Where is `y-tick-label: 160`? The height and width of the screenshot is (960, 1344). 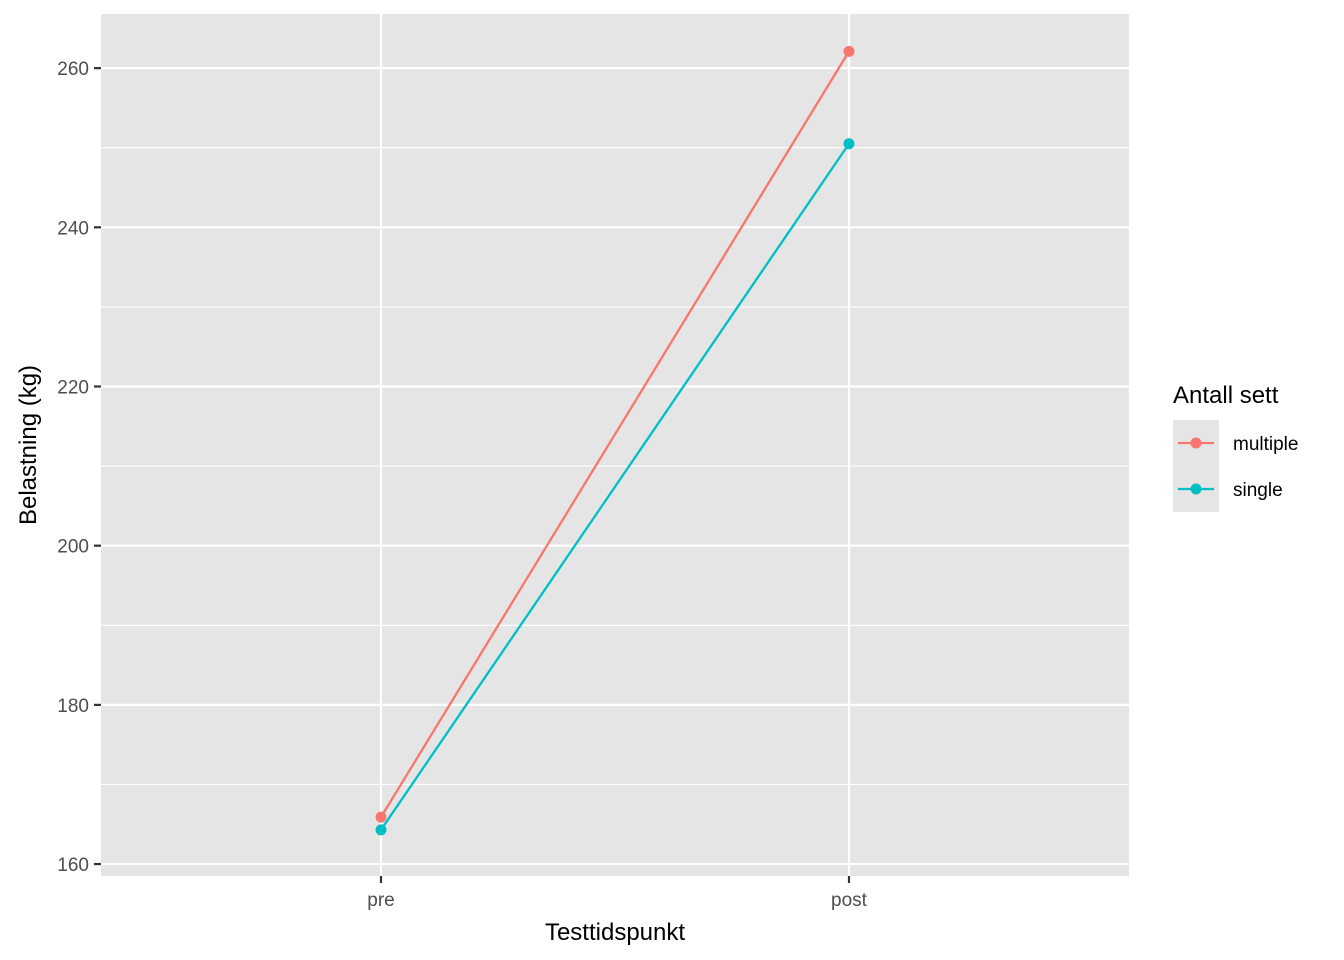
y-tick-label: 160 is located at coordinates (73, 865).